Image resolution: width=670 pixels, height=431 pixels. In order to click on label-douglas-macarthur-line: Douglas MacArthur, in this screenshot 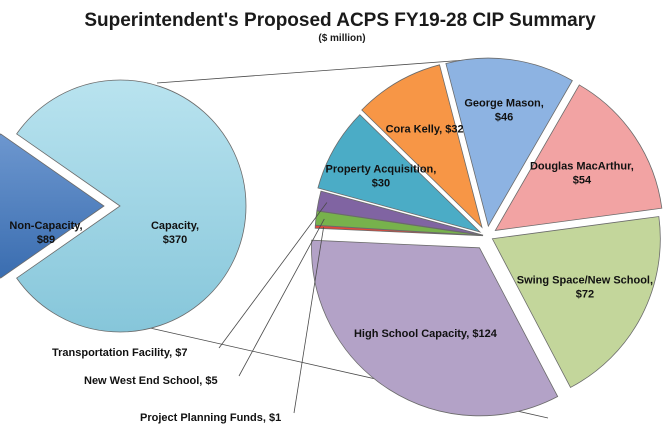, I will do `click(582, 167)`.